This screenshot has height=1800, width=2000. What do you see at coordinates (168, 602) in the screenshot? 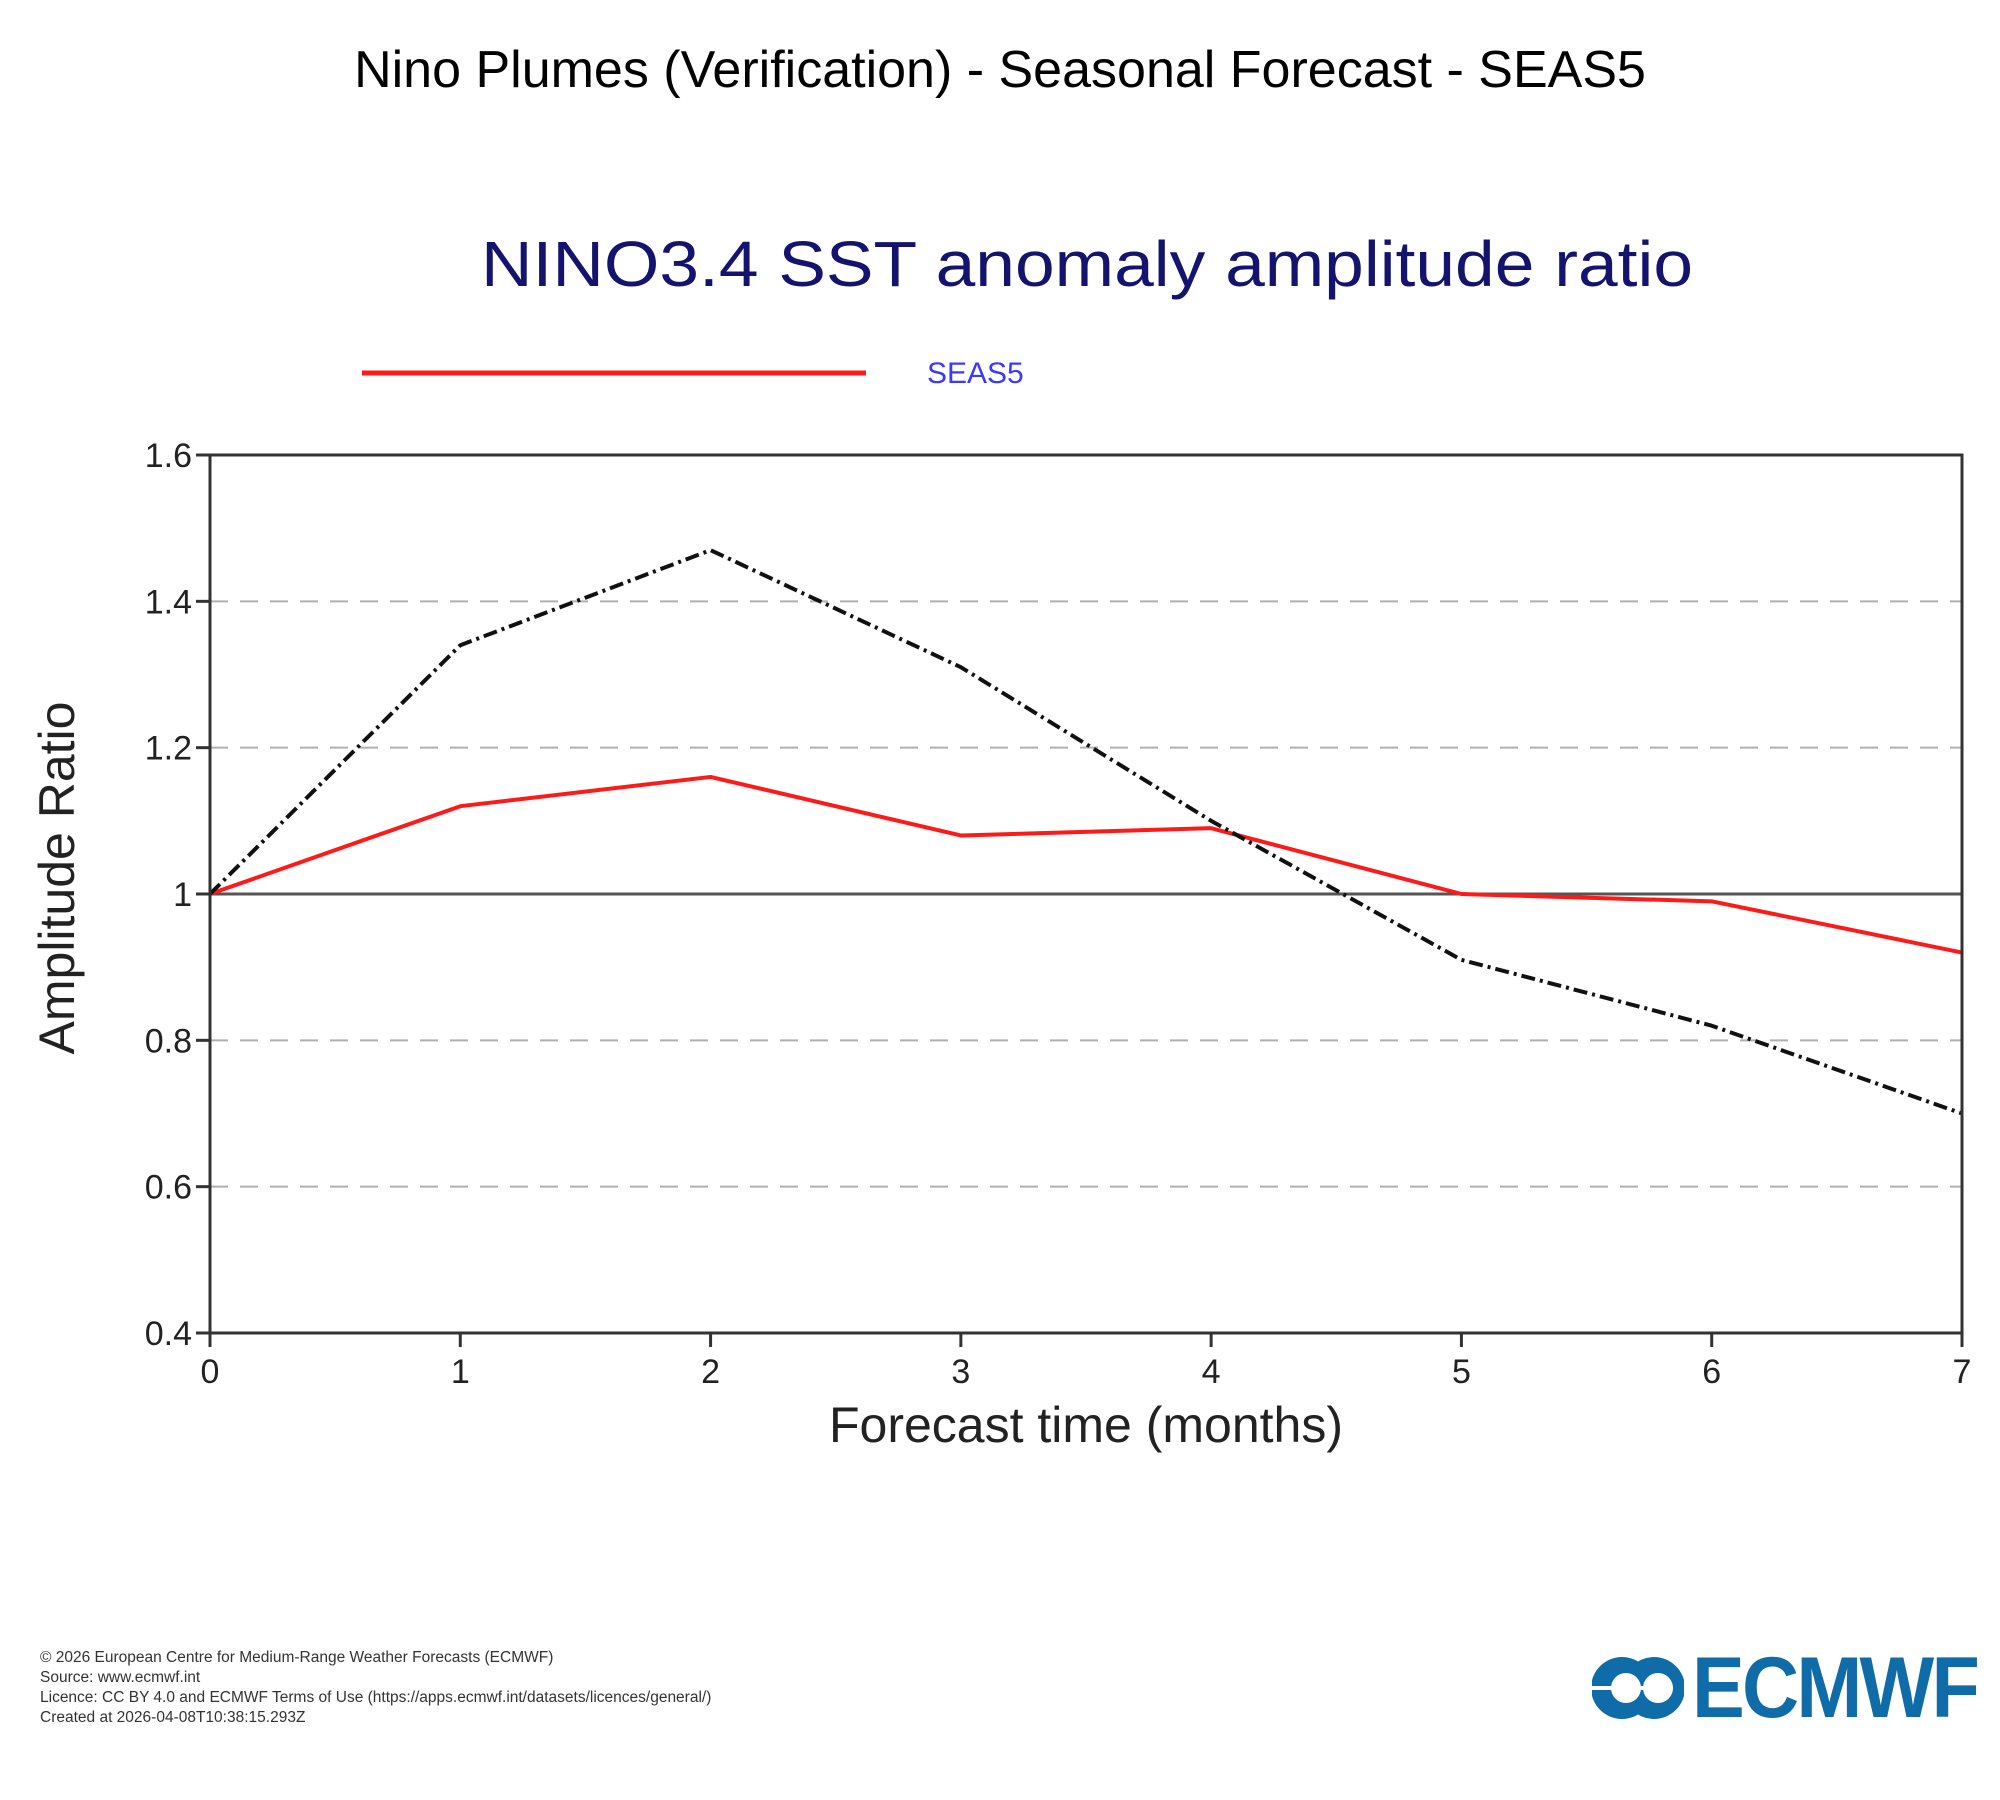
I see `y-tick-label: 1.4` at bounding box center [168, 602].